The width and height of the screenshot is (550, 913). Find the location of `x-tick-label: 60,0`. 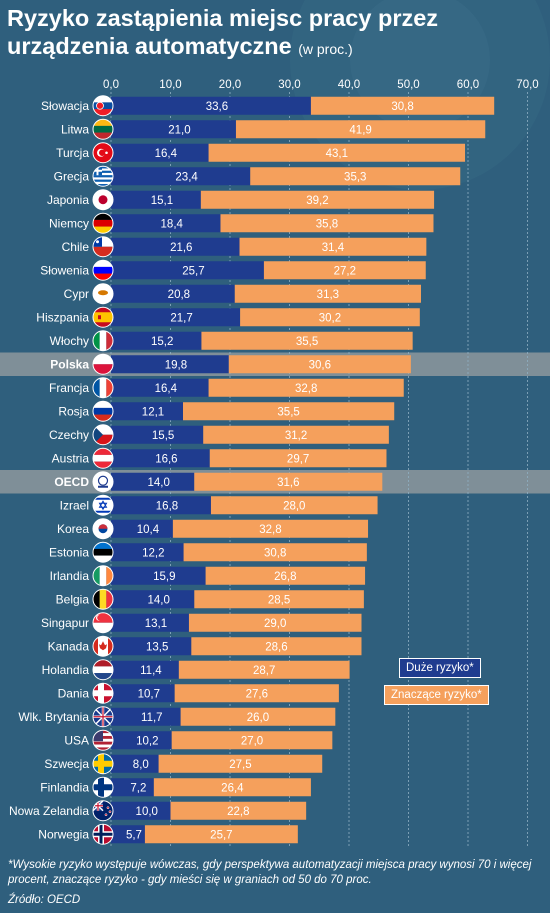

x-tick-label: 60,0 is located at coordinates (468, 85).